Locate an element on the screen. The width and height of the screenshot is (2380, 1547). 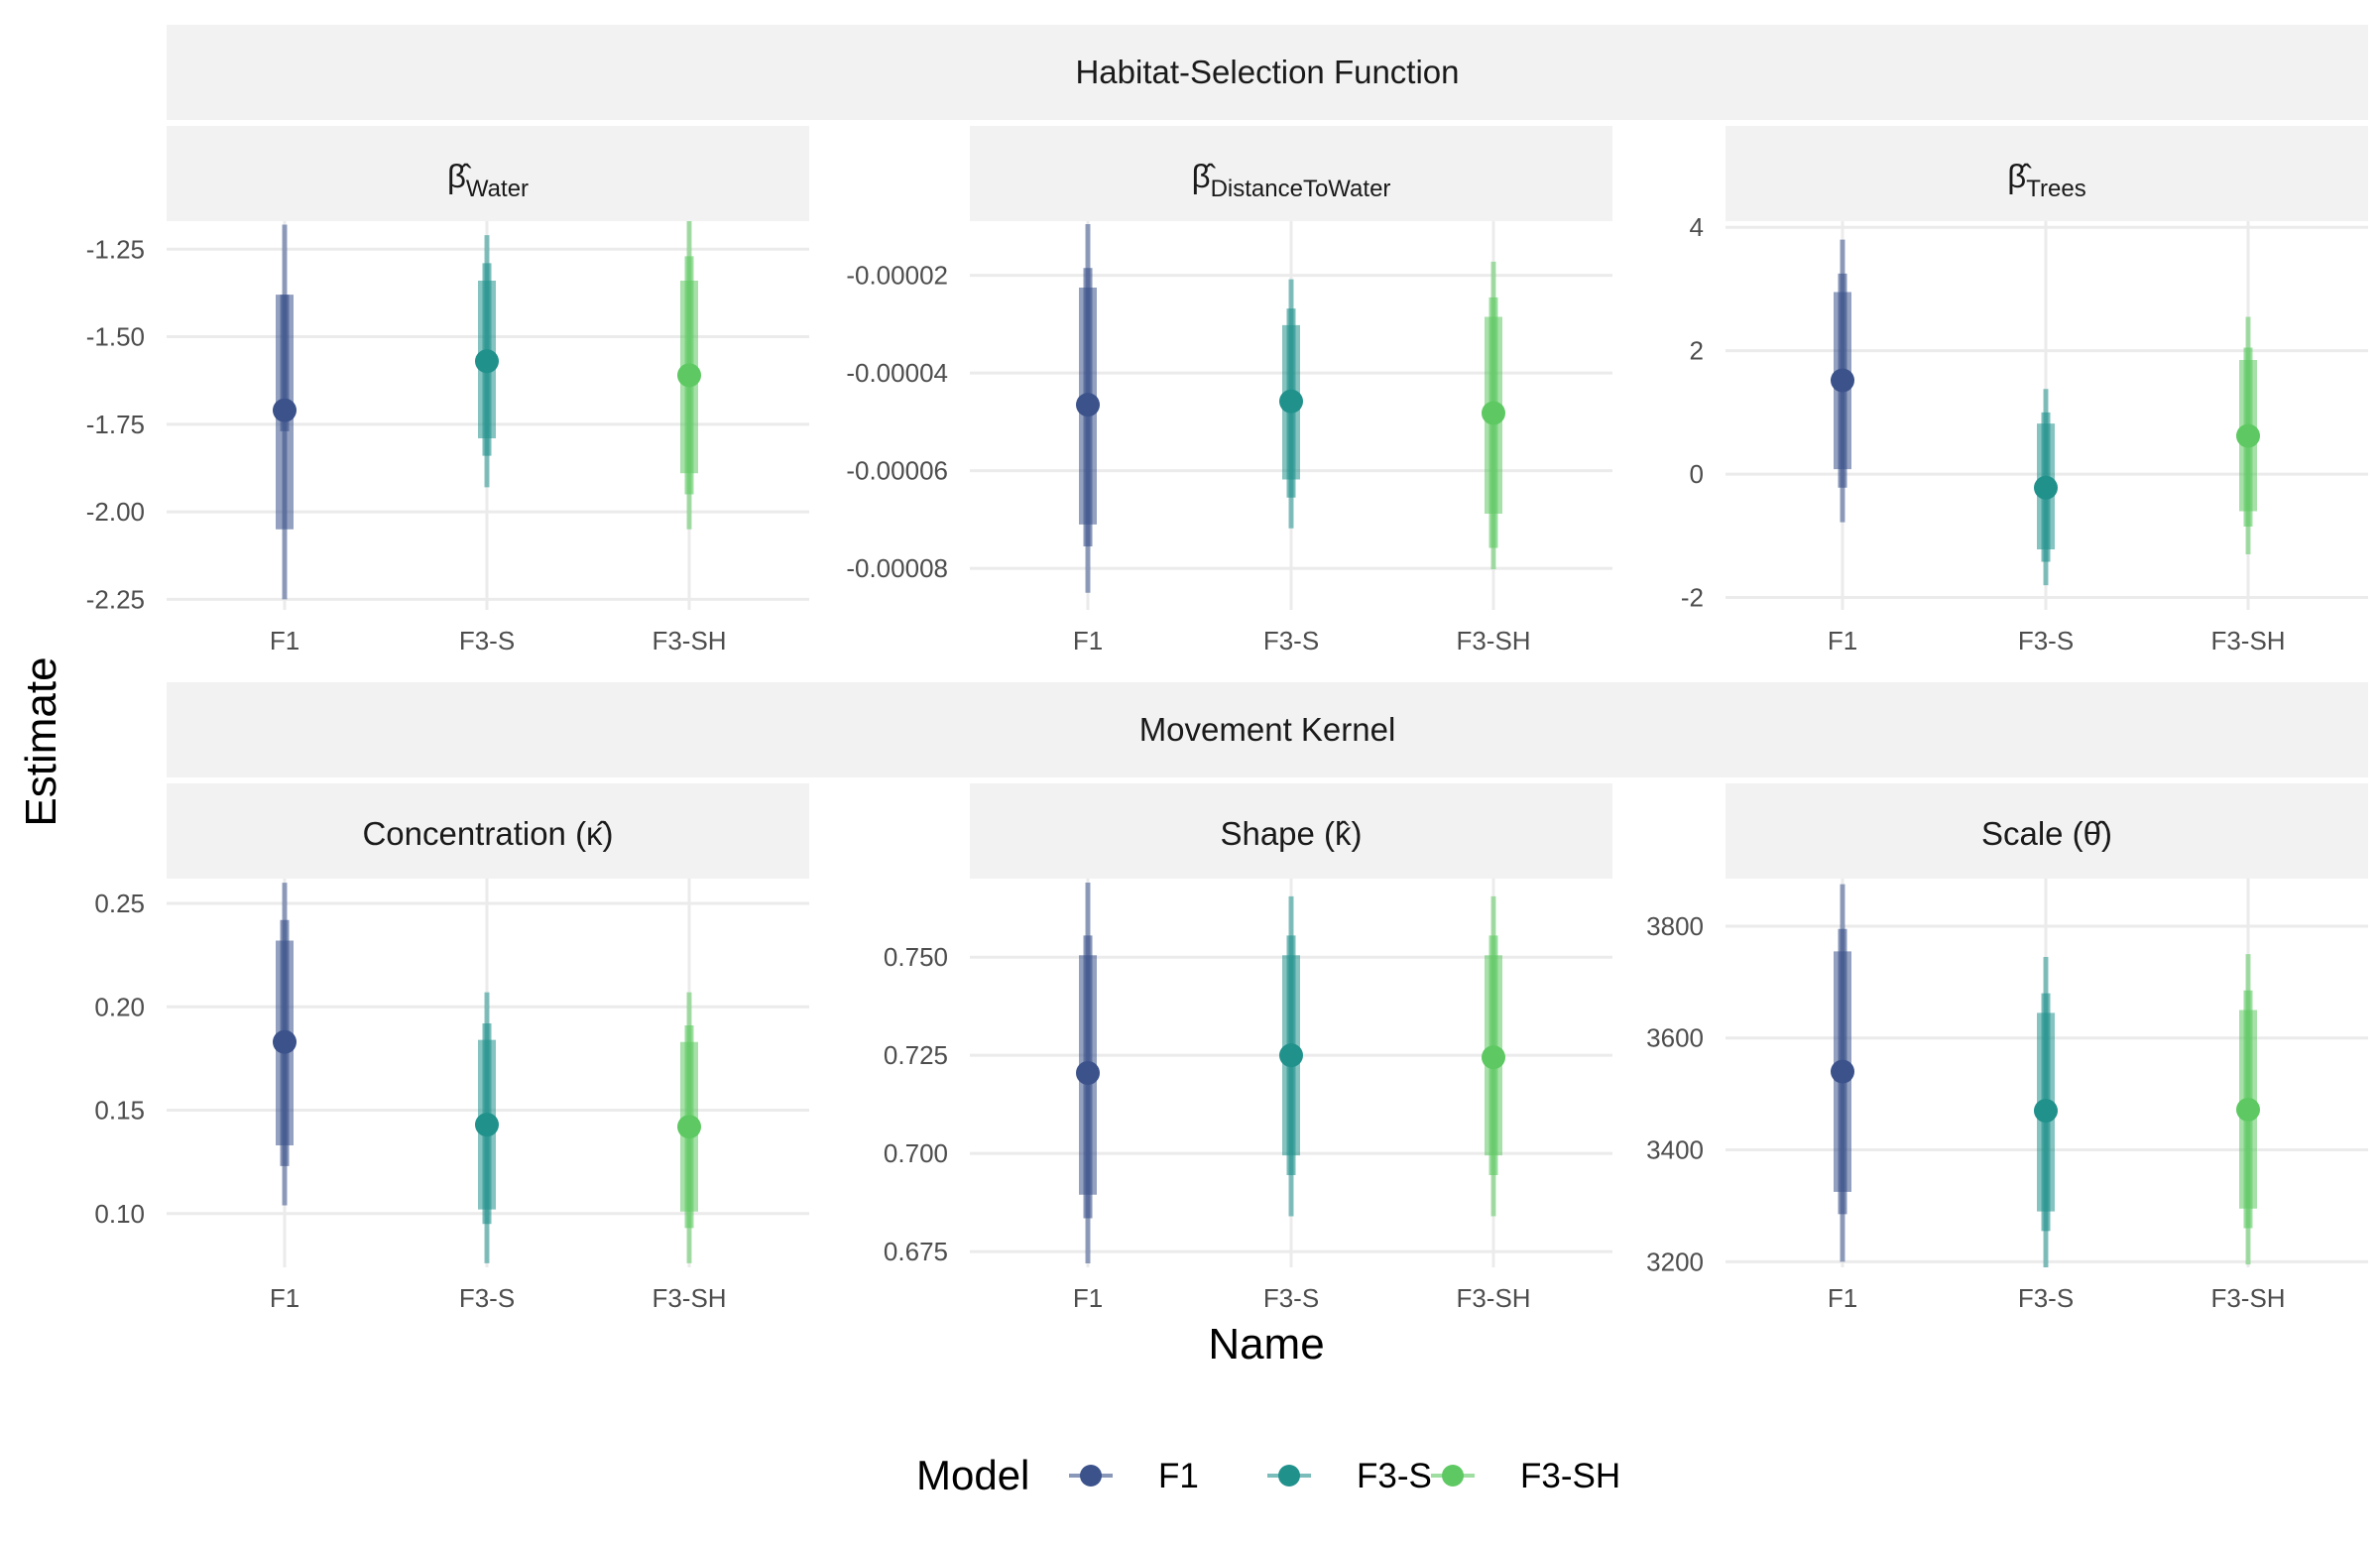
panel-strip-subscript: Trees is located at coordinates (2055, 189).